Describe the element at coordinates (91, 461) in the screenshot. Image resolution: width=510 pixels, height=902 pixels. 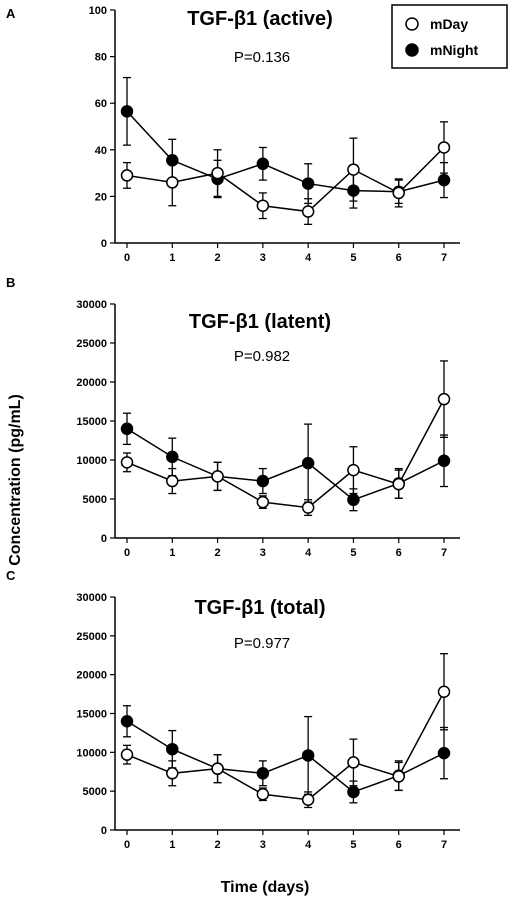
I see `y-tick-label: 10000` at that location.